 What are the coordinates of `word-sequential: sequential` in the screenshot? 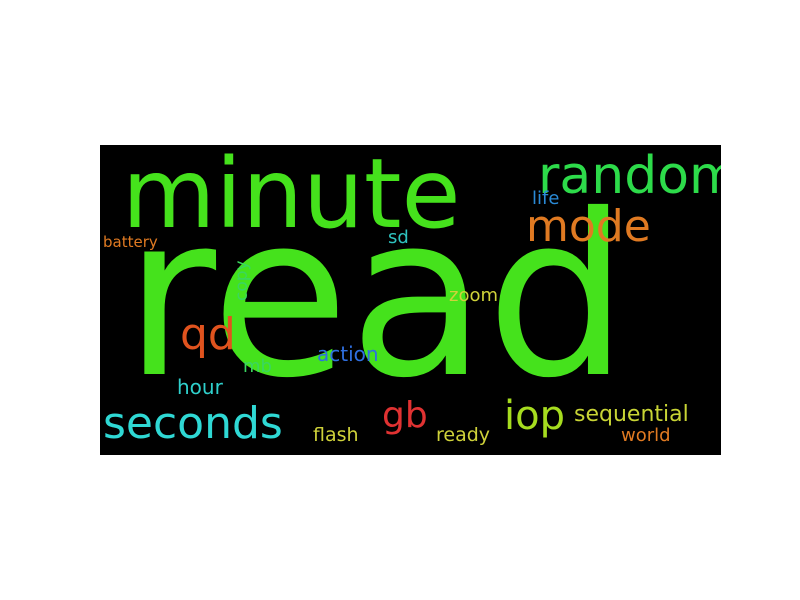 It's located at (631, 414).